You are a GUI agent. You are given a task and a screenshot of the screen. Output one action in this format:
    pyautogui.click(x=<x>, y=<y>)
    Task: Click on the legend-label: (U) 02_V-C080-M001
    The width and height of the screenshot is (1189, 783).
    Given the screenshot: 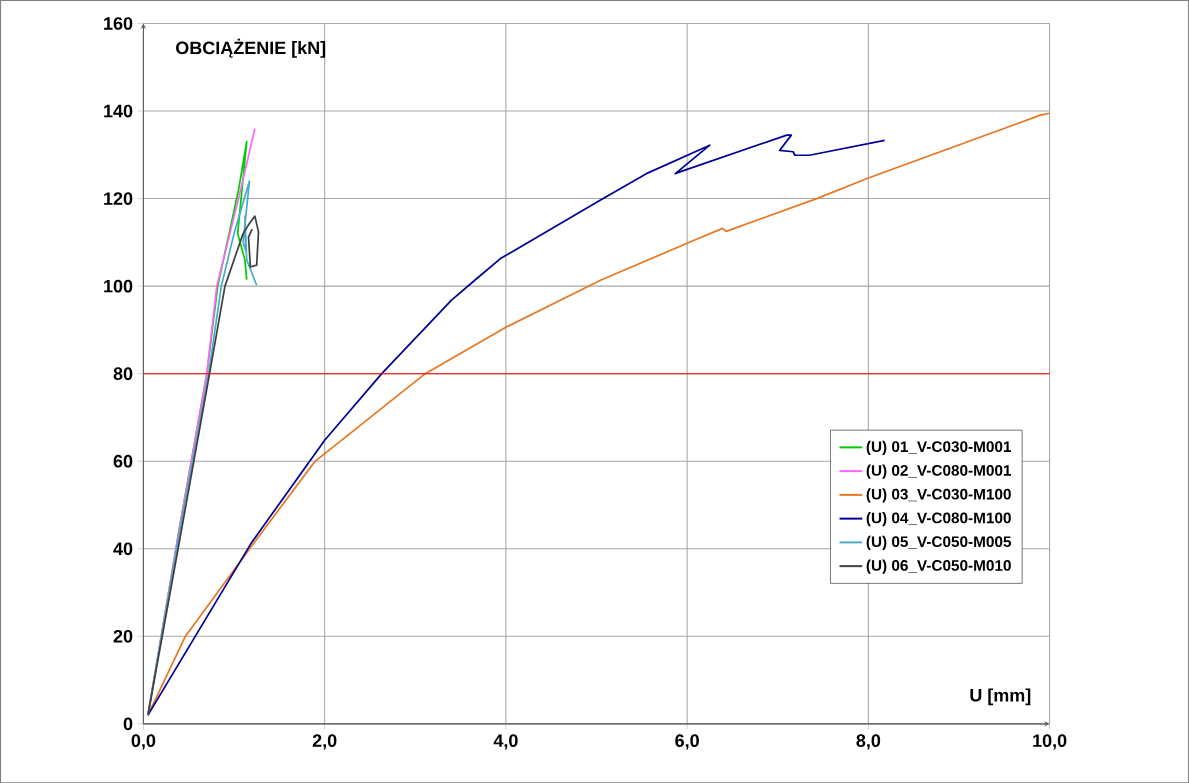 What is the action you would take?
    pyautogui.click(x=939, y=471)
    